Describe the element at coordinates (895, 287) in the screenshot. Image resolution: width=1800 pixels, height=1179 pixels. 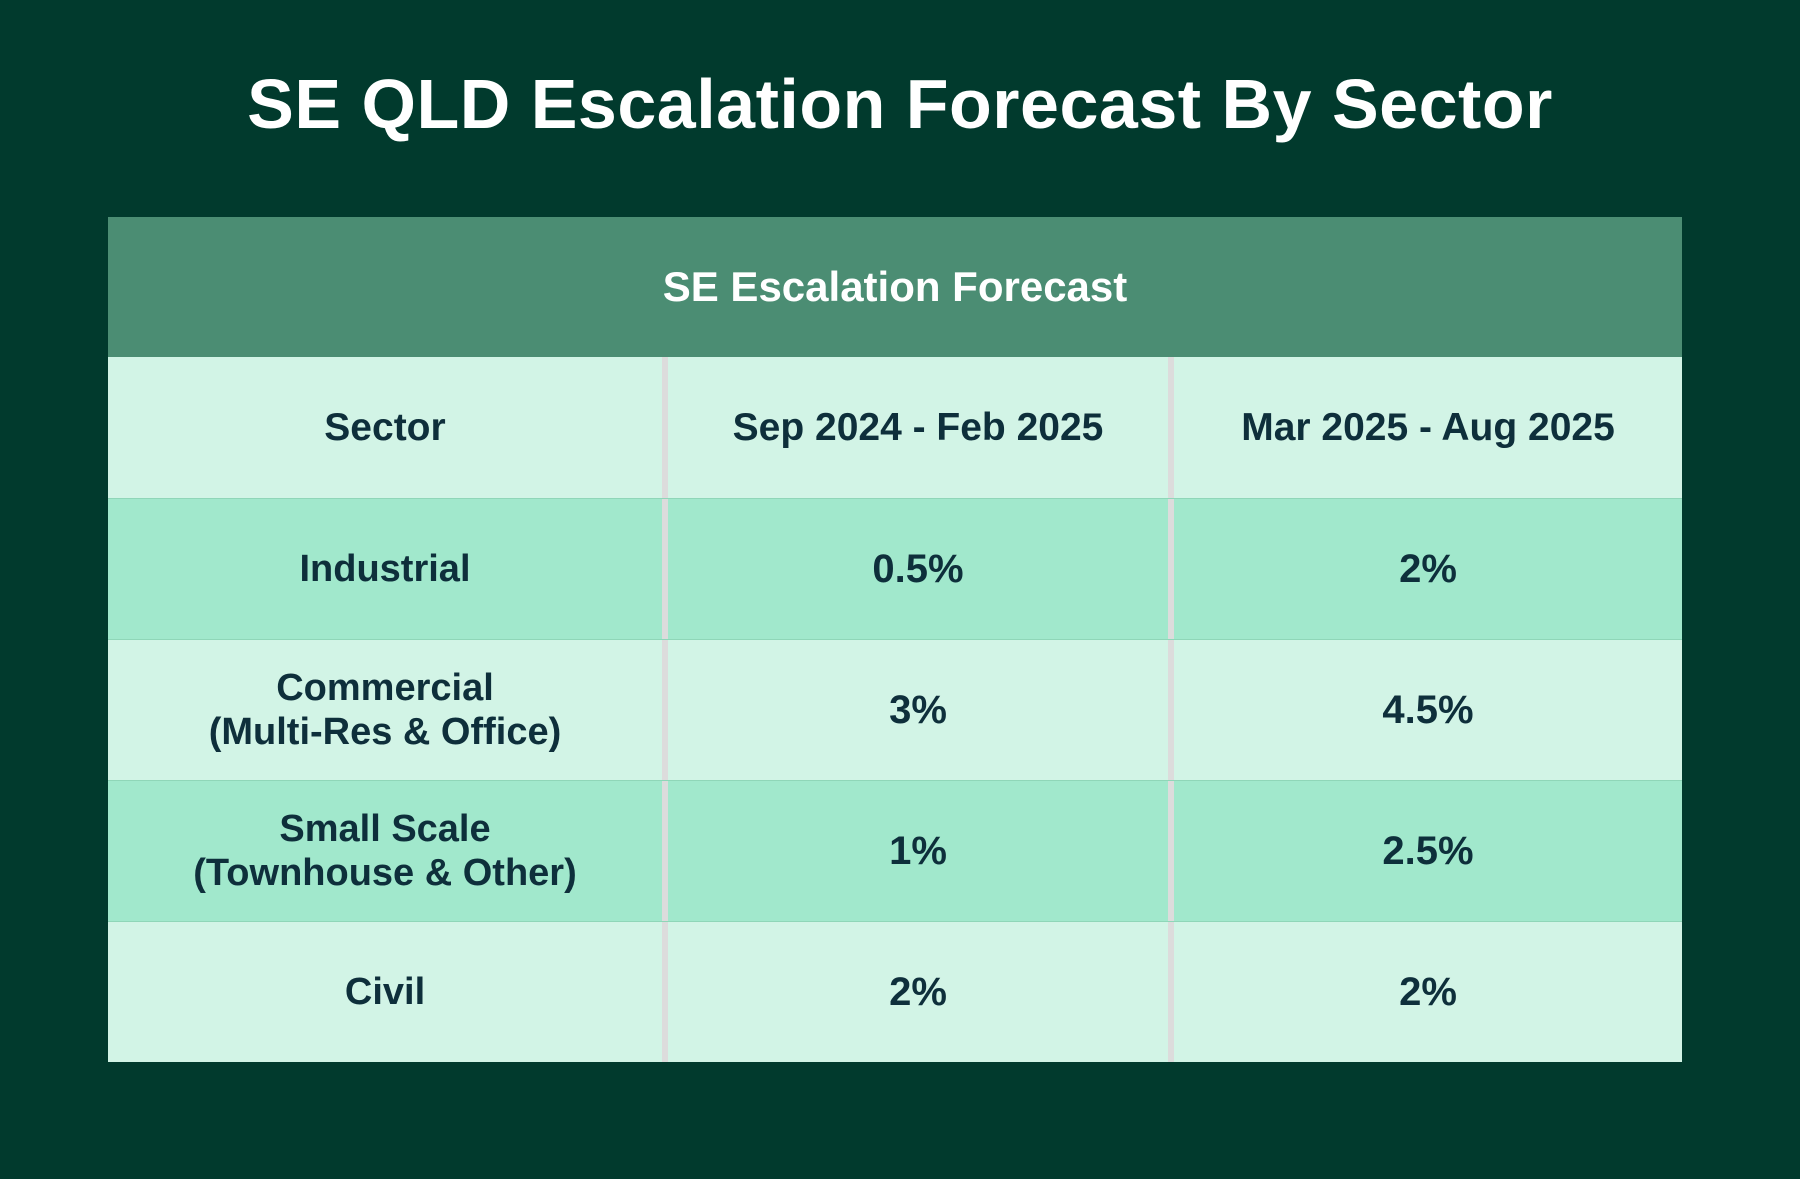
I see `table-banner: SE Escalation Forecast` at that location.